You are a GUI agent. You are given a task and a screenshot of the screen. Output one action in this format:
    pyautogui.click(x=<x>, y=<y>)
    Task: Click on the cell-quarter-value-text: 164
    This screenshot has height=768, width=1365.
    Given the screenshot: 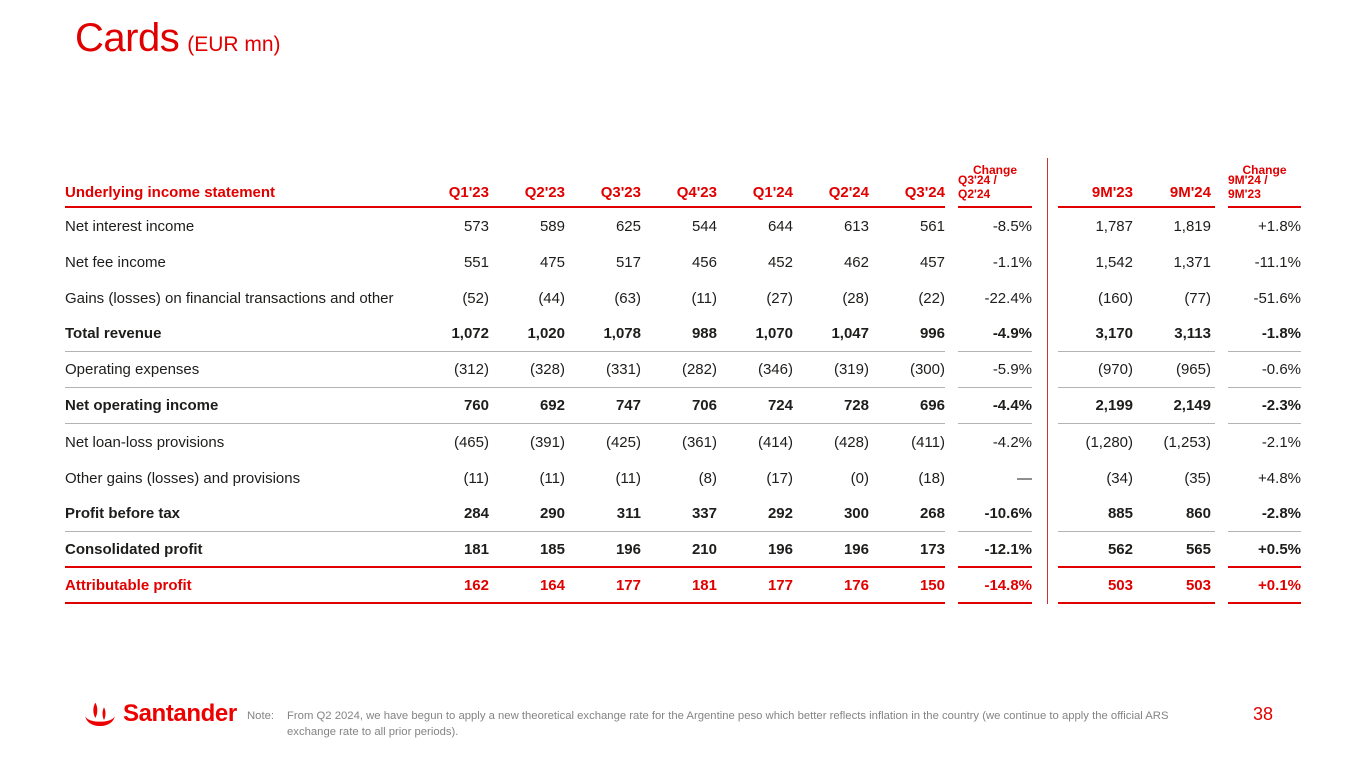 What is the action you would take?
    pyautogui.click(x=552, y=585)
    